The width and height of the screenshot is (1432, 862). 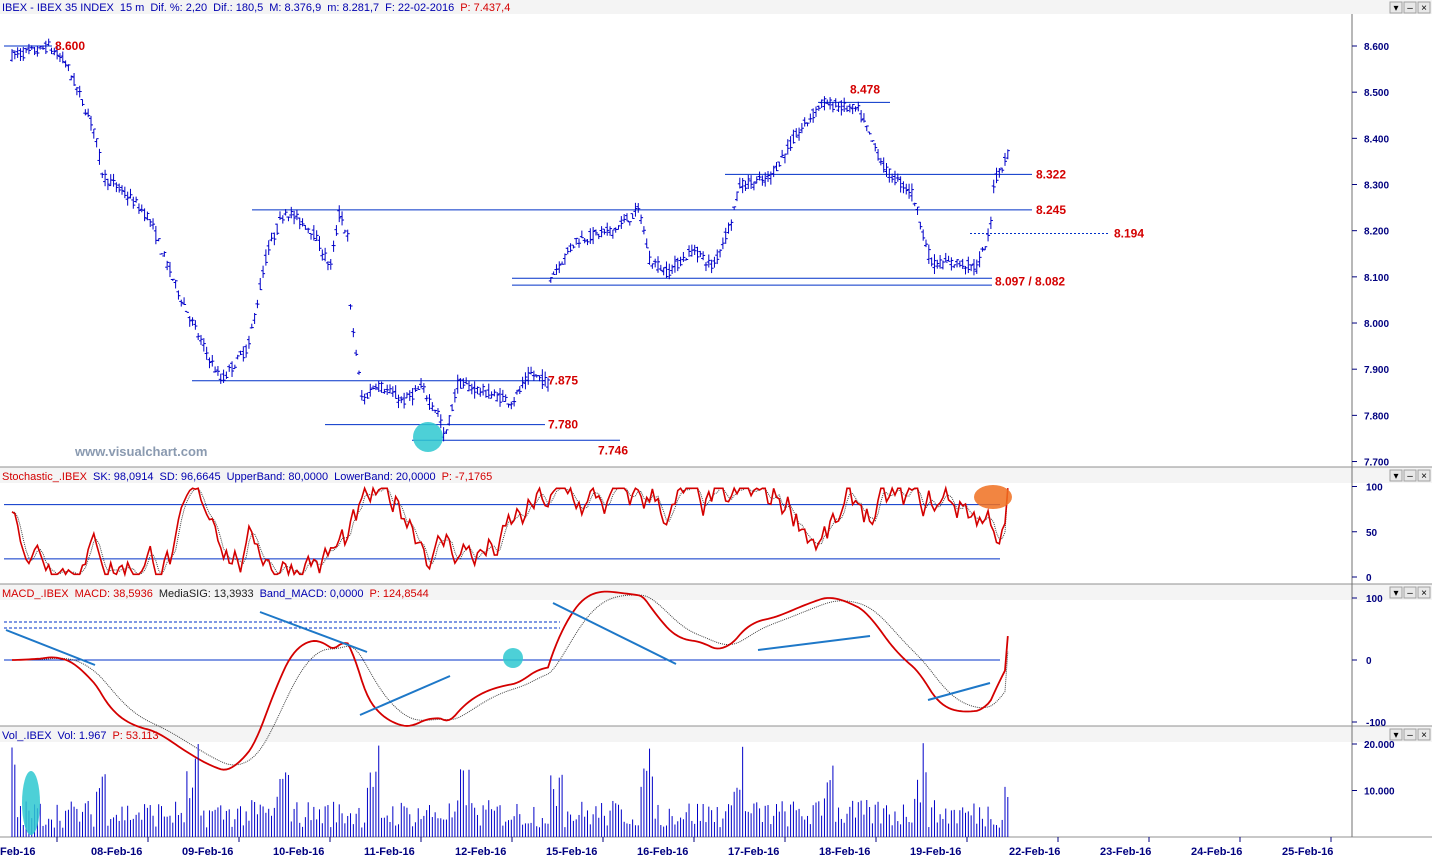 What do you see at coordinates (1034, 851) in the screenshot?
I see `date-label-22-Feb-16: 22-Feb-16` at bounding box center [1034, 851].